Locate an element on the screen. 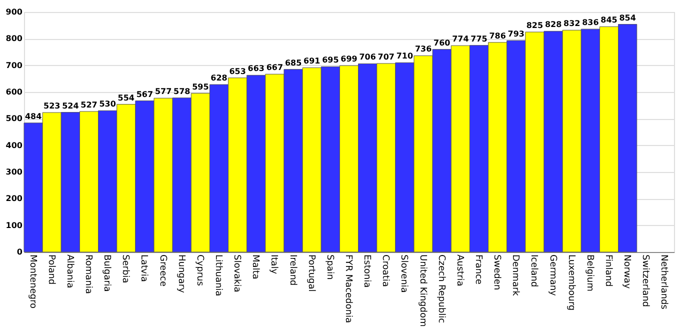 This screenshot has width=700, height=336. x-tick-label: Latvia is located at coordinates (143, 268).